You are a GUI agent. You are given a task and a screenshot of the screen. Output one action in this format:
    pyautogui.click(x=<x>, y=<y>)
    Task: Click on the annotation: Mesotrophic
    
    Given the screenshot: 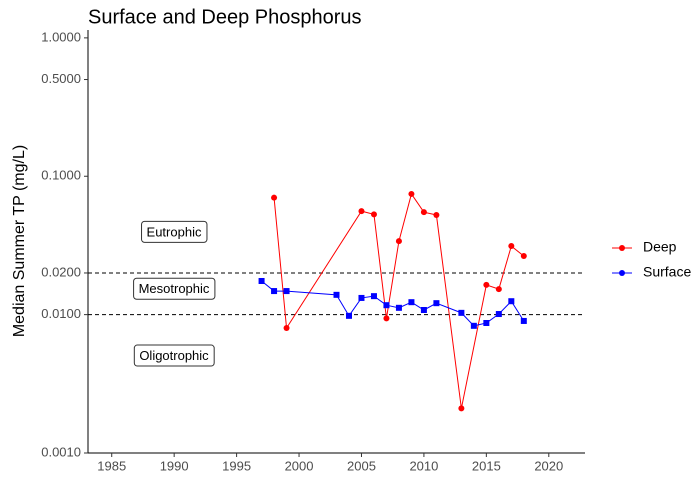 What is the action you would take?
    pyautogui.click(x=174, y=288)
    